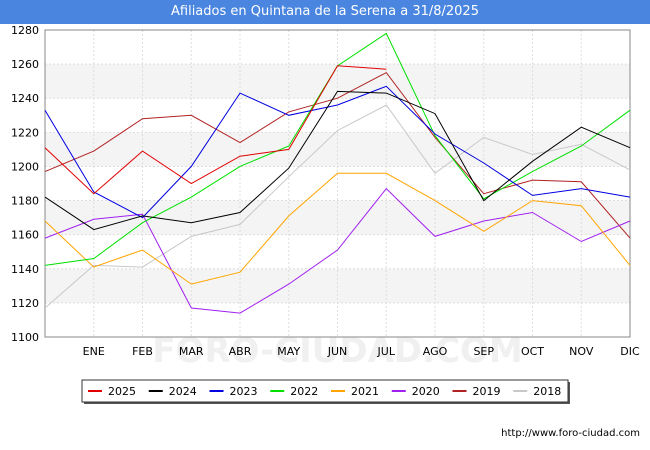 This screenshot has height=450, width=650. Describe the element at coordinates (25, 98) in the screenshot. I see `y-tick-label: 1240` at that location.